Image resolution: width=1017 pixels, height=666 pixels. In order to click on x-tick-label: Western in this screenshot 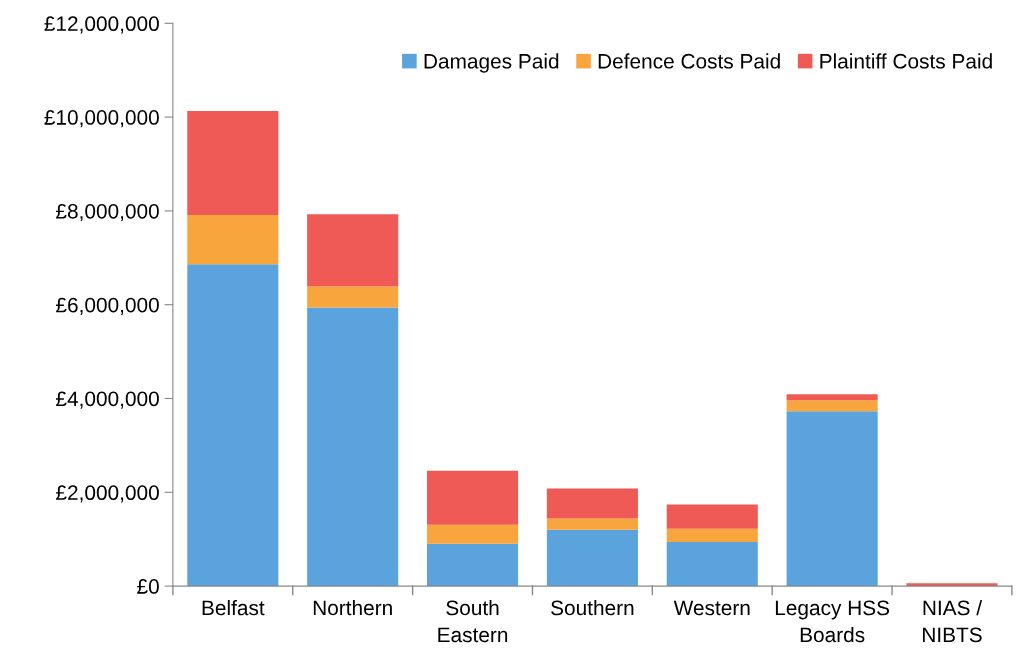, I will do `click(711, 608)`.